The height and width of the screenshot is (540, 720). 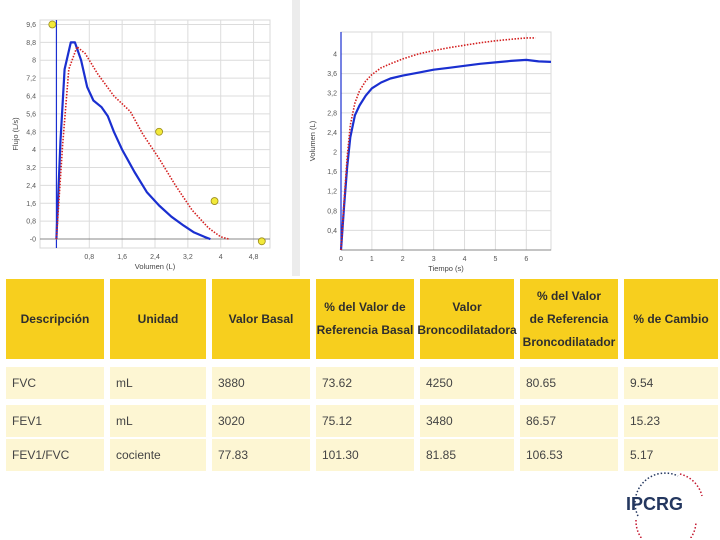 I want to click on table-header-cell: Valor Basal, so click(x=261, y=319).